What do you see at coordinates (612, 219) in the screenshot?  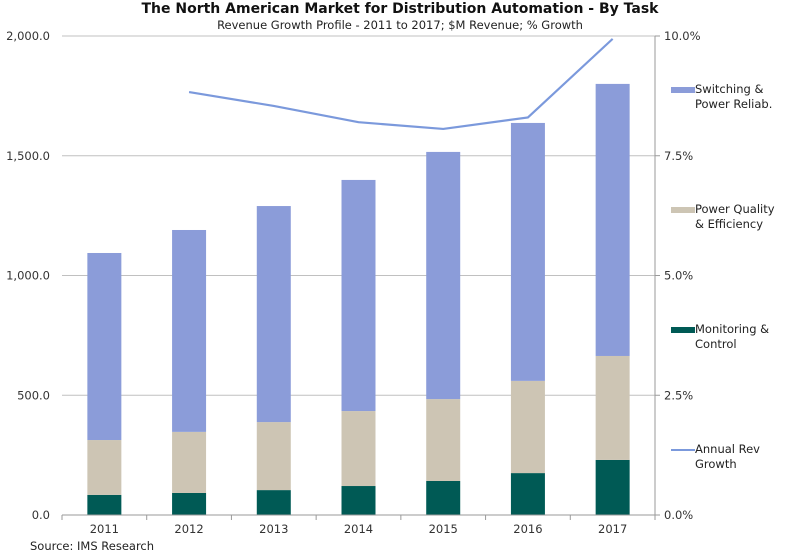 I see `bar-switching-power-reliab--2017` at bounding box center [612, 219].